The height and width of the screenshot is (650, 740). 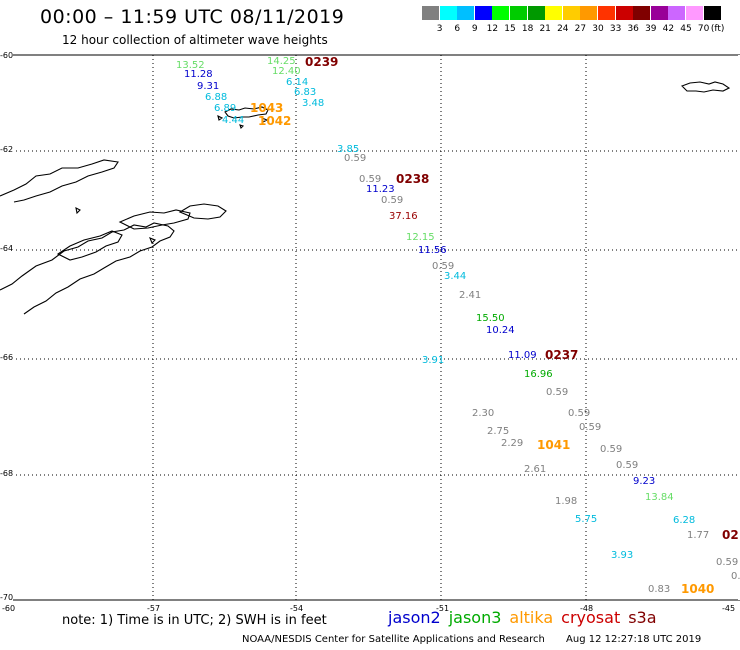 What do you see at coordinates (659, 589) in the screenshot?
I see `wave-height-label: 0.83` at bounding box center [659, 589].